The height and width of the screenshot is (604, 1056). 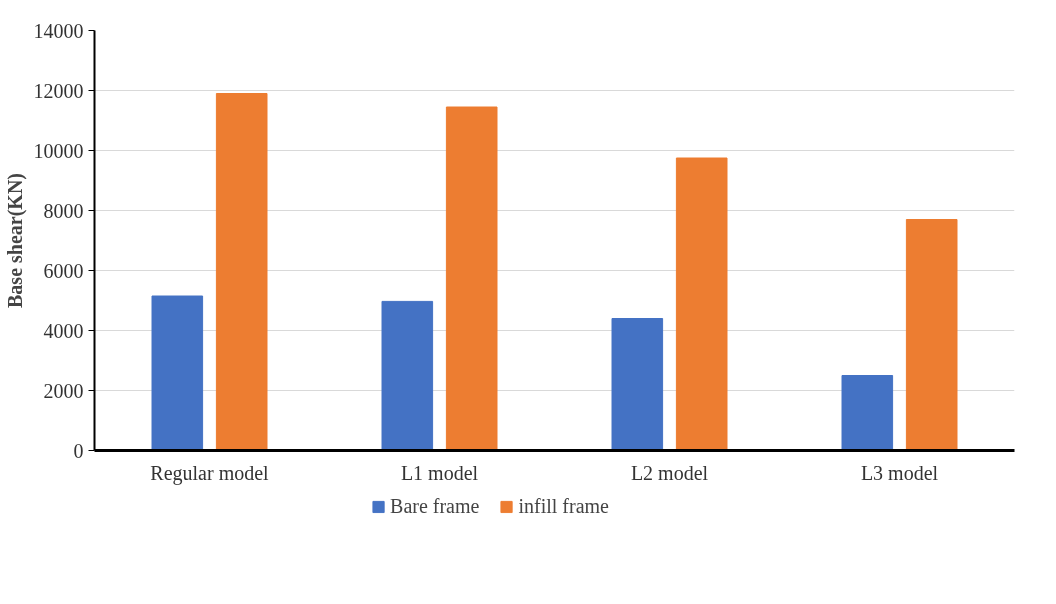 What do you see at coordinates (210, 473) in the screenshot?
I see `x-tick-label: Regular model` at bounding box center [210, 473].